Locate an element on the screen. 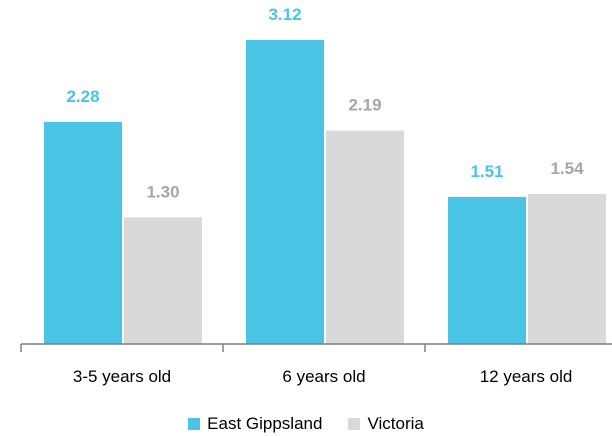  legend-swatch-east-gippsland is located at coordinates (194, 424).